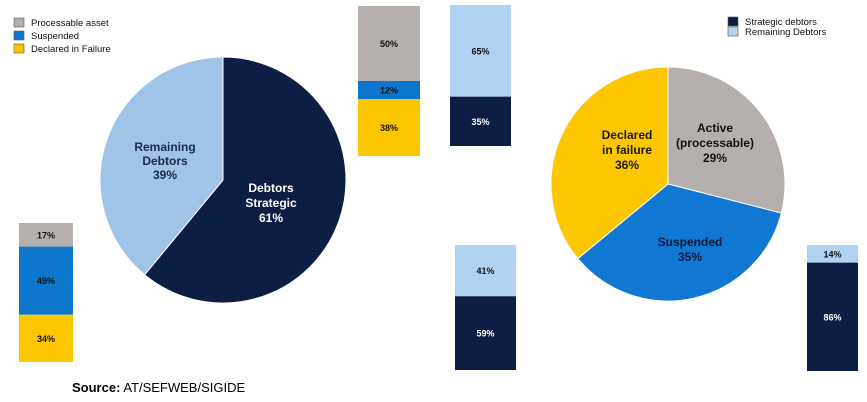 The width and height of the screenshot is (867, 402). What do you see at coordinates (271, 188) in the screenshot?
I see `pie-left-slice-0-label: Debtors` at bounding box center [271, 188].